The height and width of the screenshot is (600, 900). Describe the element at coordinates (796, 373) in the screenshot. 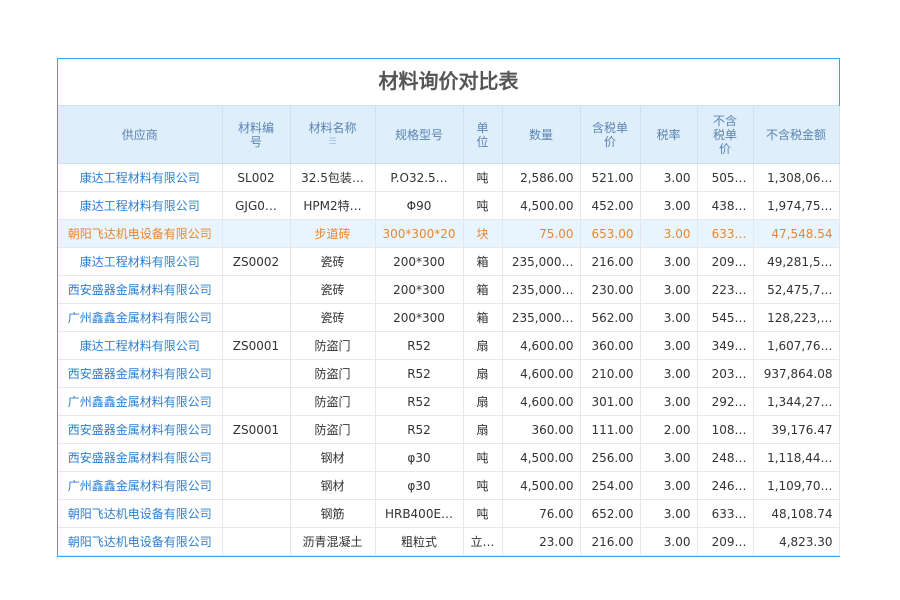

I see `cell-net-amount: 937,864.08` at that location.